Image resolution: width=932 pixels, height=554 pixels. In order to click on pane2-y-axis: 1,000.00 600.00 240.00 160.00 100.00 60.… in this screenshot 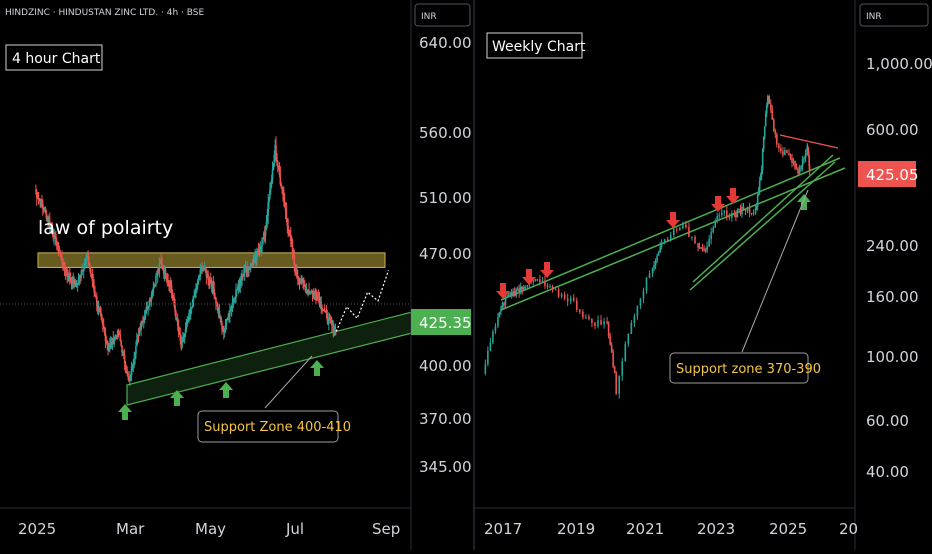, I will do `click(899, 268)`.